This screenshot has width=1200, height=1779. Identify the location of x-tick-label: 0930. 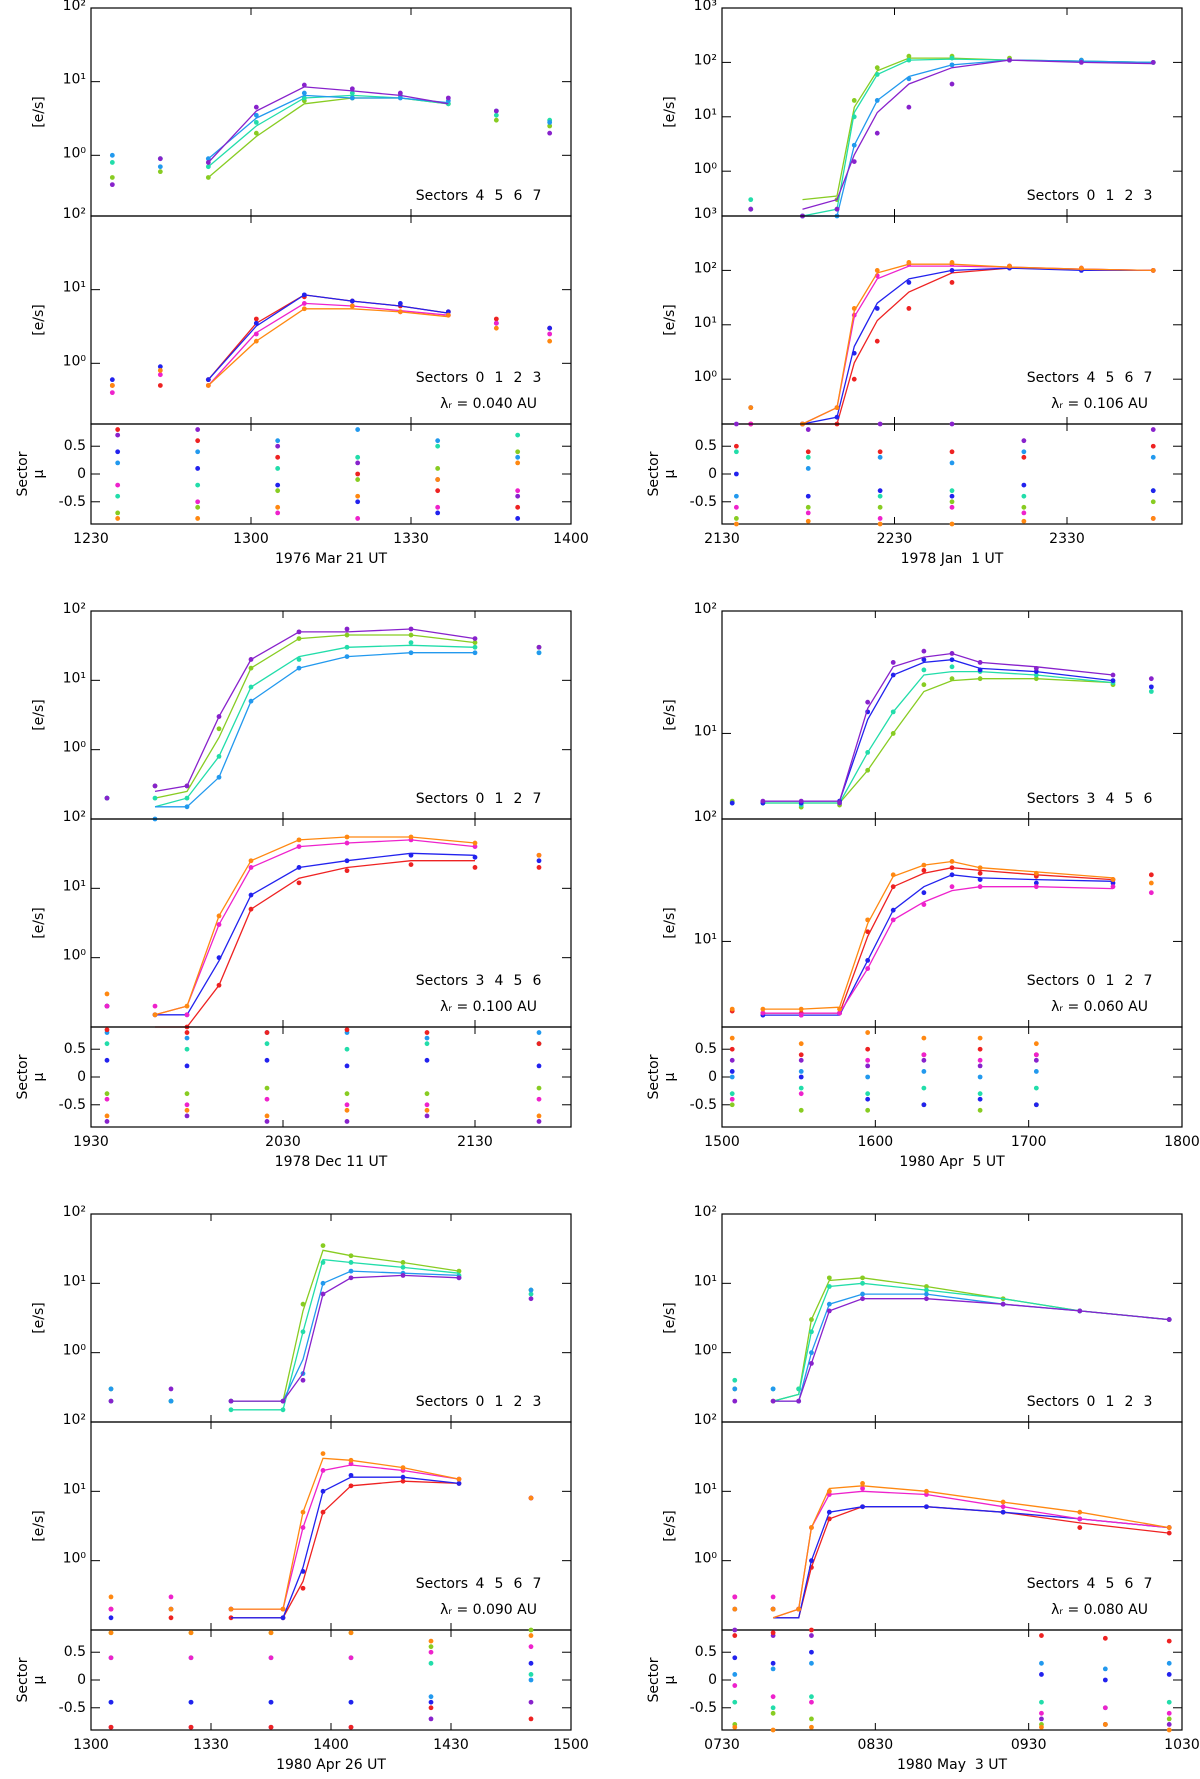
(1029, 1745).